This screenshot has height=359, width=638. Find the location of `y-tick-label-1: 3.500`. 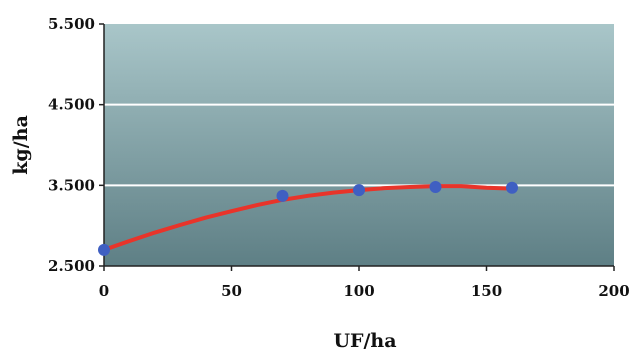

y-tick-label-1: 3.500 is located at coordinates (71, 185).